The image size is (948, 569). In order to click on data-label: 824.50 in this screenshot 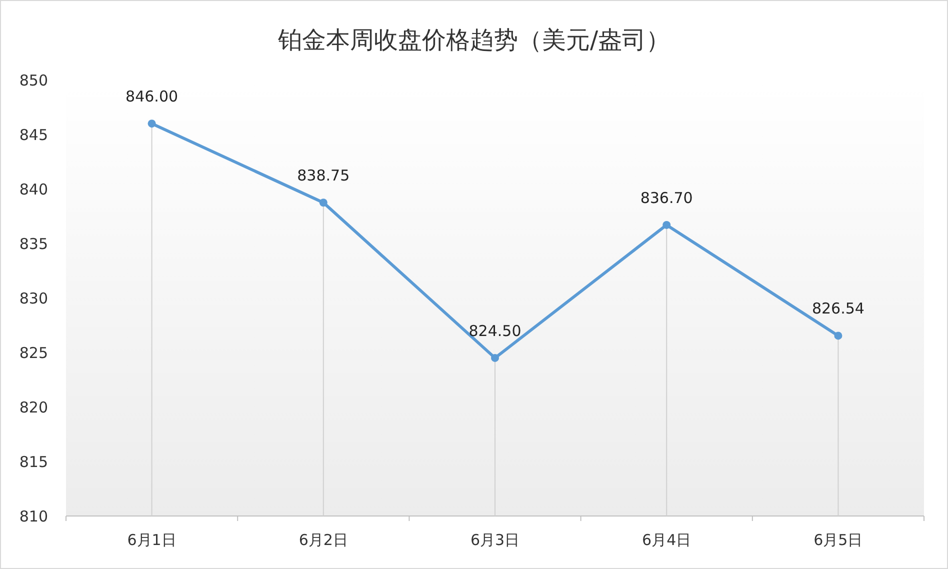, I will do `click(495, 331)`.